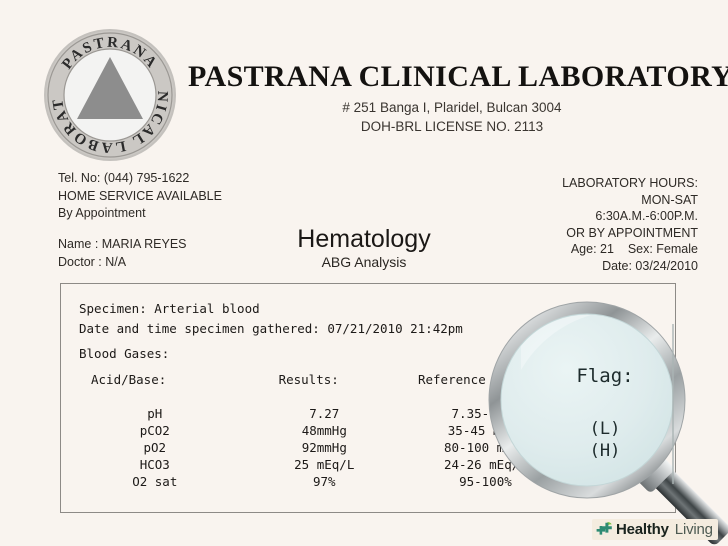 This screenshot has height=546, width=728. What do you see at coordinates (613, 379) in the screenshot?
I see `column-header-flag: Flag:` at bounding box center [613, 379].